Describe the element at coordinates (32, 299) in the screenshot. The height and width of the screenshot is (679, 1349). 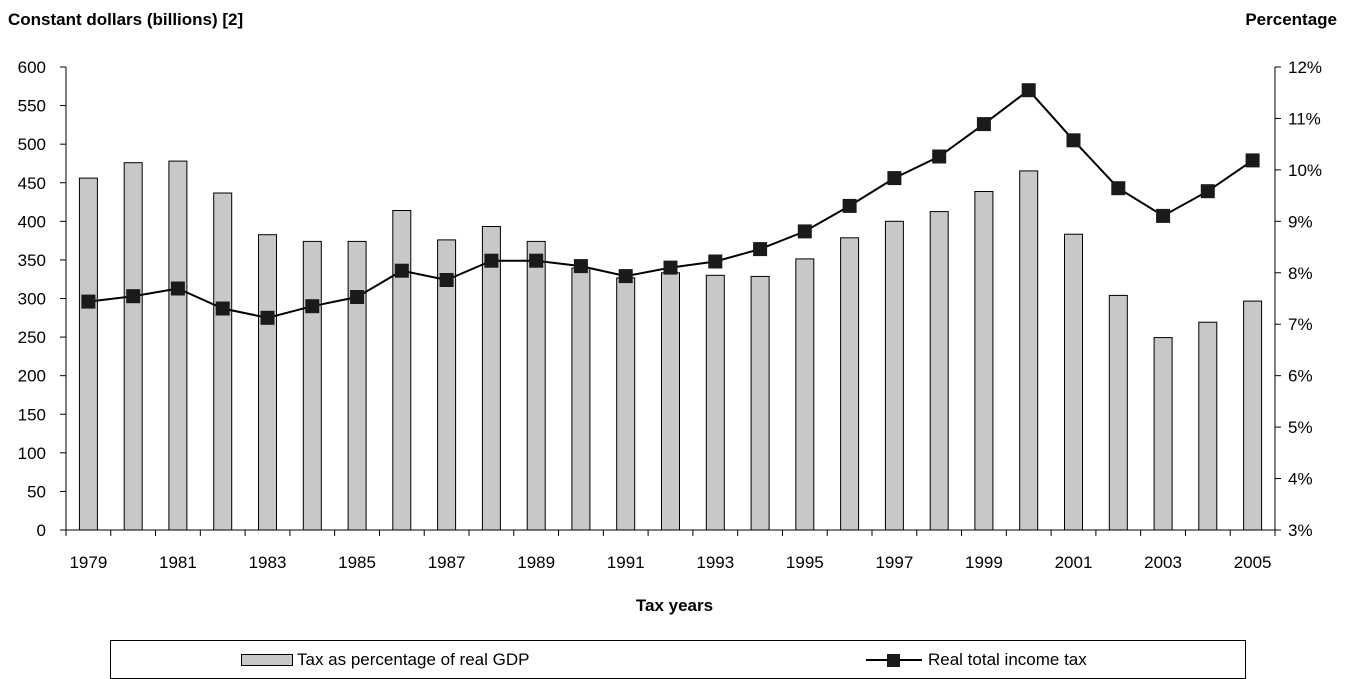
I see `left-tick-label: 300` at that location.